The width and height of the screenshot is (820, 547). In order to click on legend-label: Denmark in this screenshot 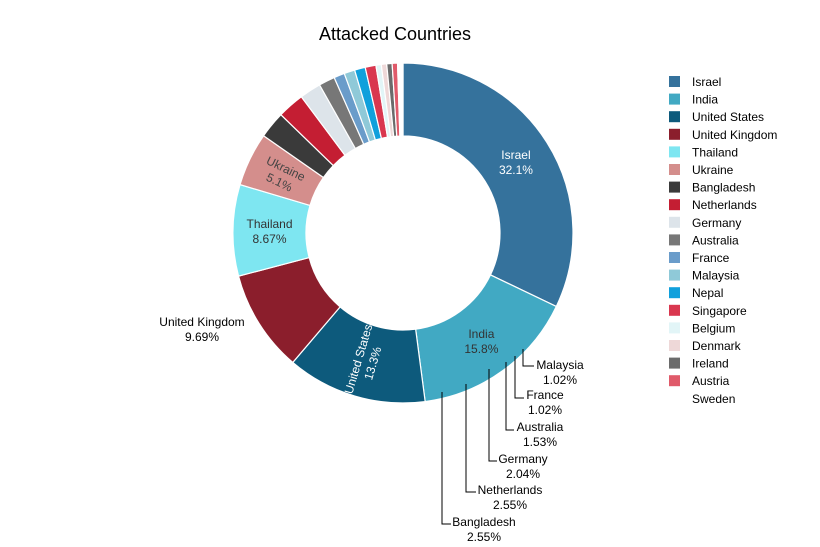, I will do `click(717, 346)`.